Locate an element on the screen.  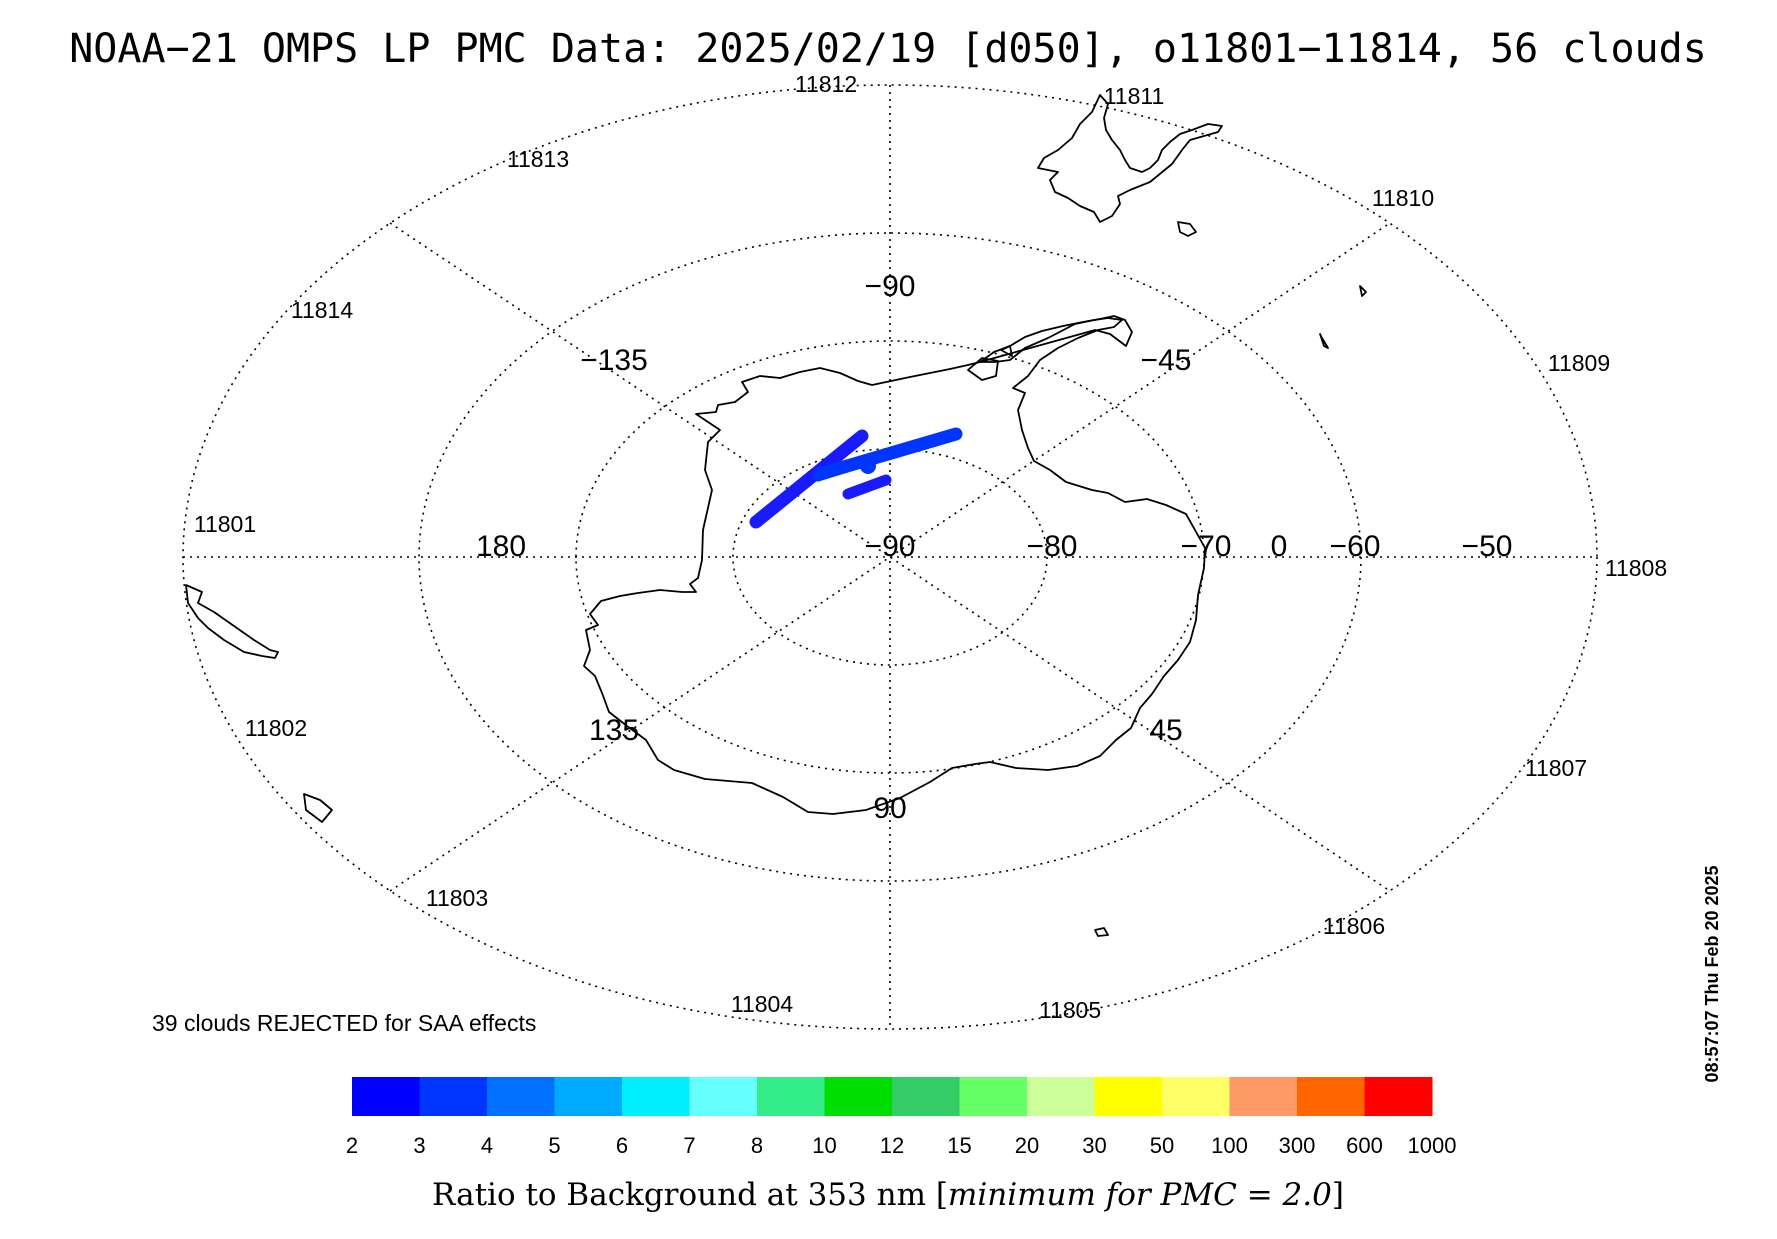
colorbar-tick-label: 12 is located at coordinates (892, 1145).